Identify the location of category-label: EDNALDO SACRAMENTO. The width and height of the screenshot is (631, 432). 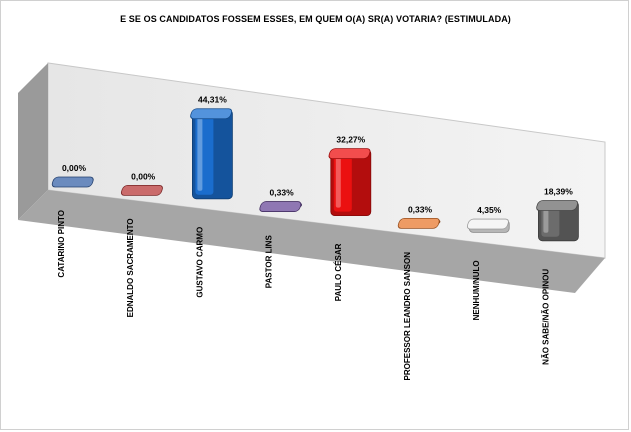
(130, 267).